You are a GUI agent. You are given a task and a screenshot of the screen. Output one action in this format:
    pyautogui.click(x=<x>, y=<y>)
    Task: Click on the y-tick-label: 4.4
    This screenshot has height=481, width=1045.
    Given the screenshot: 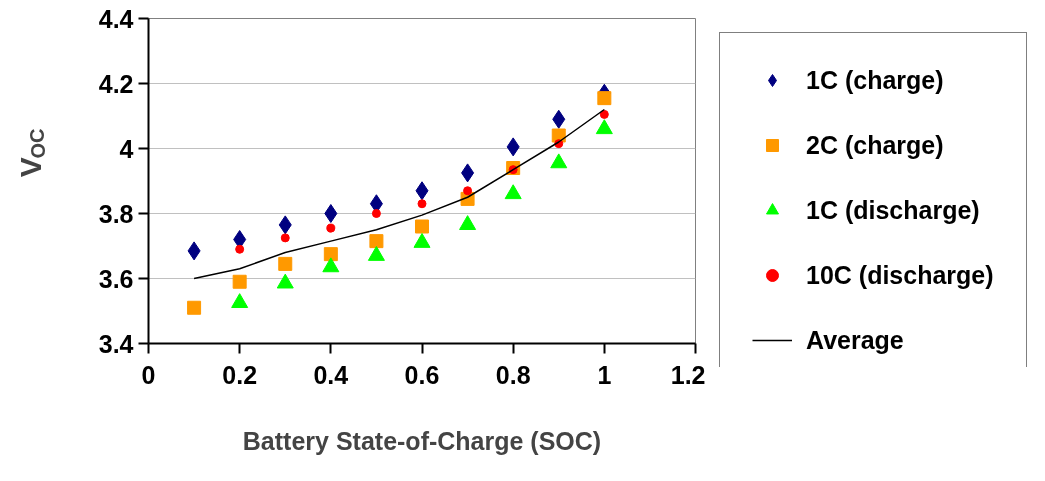 What is the action you would take?
    pyautogui.click(x=116, y=18)
    